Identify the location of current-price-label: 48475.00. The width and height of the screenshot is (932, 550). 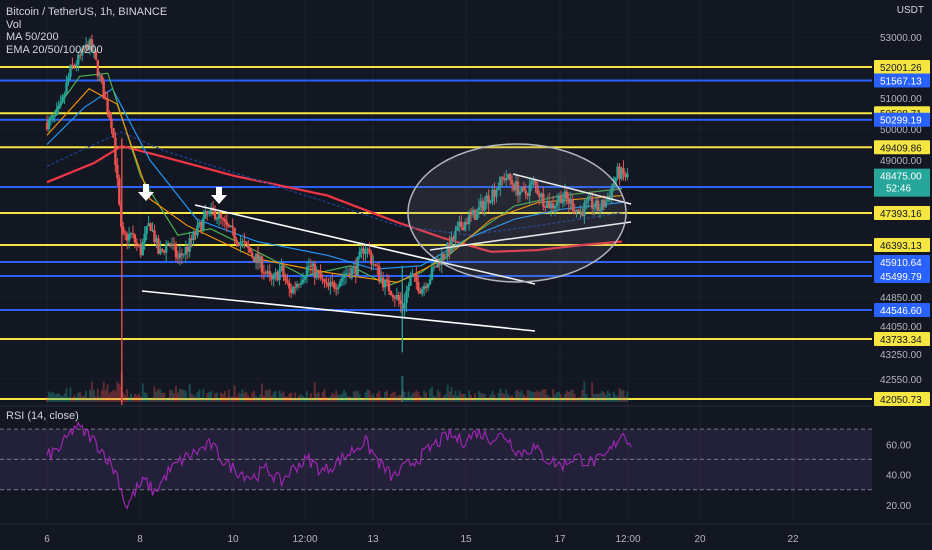
(901, 177).